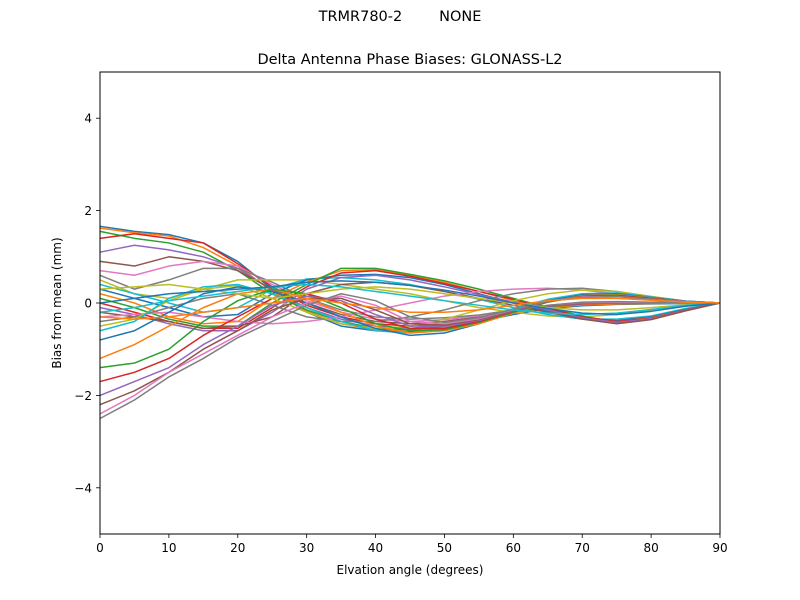 The image size is (800, 600). I want to click on y-tick-label: −4, so click(83, 488).